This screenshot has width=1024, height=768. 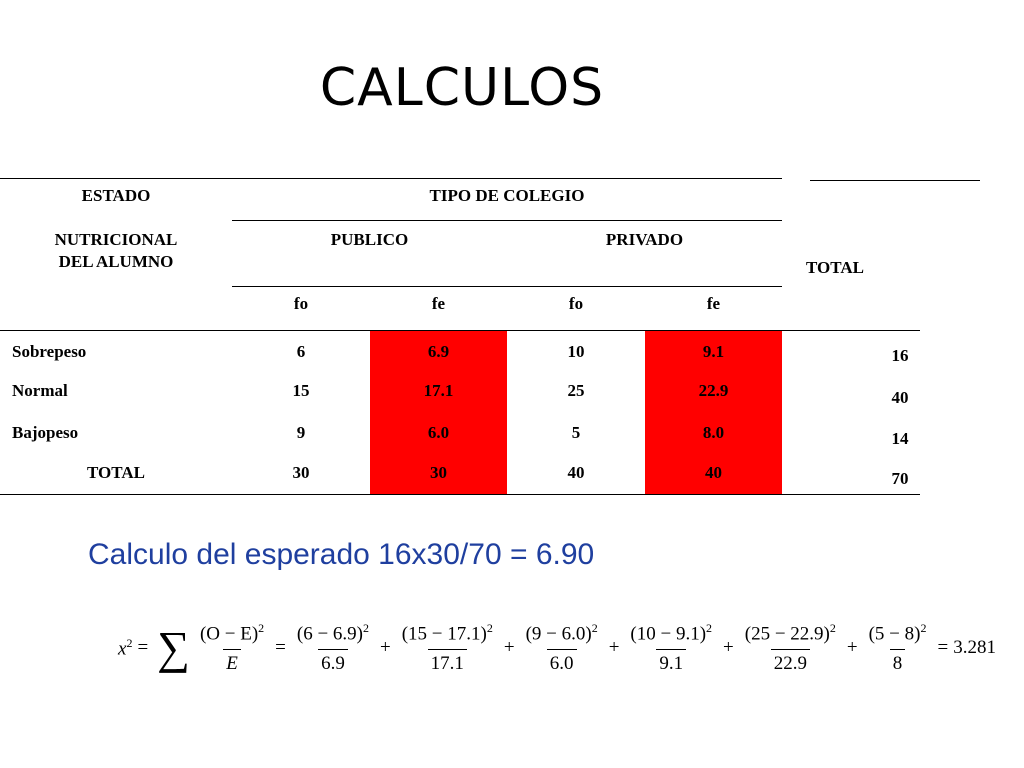 What do you see at coordinates (301, 303) in the screenshot?
I see `subheader-fo-publico: fo` at bounding box center [301, 303].